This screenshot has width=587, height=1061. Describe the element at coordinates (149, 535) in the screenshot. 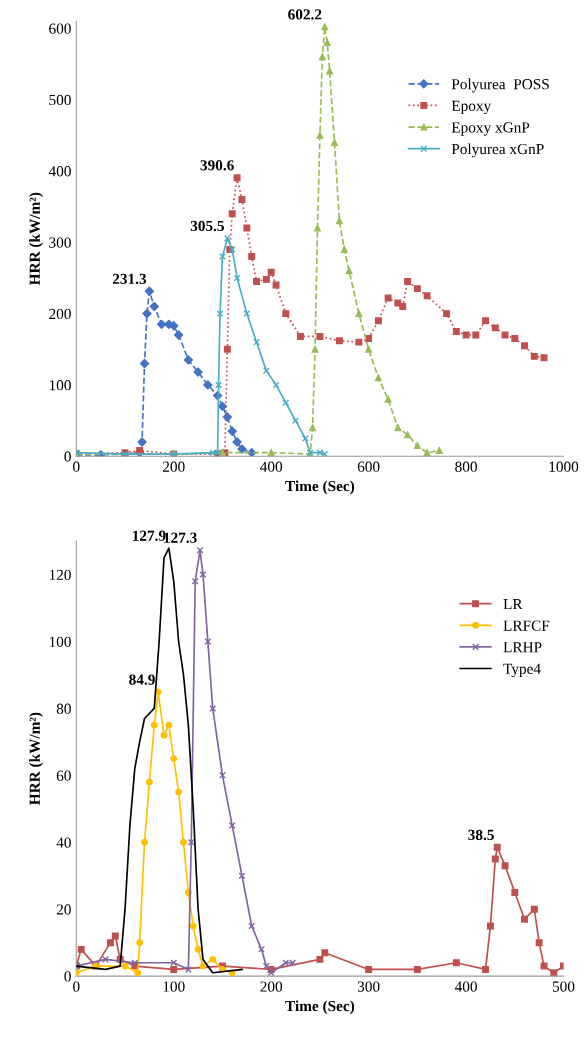

I see `annotation: 127.9` at that location.